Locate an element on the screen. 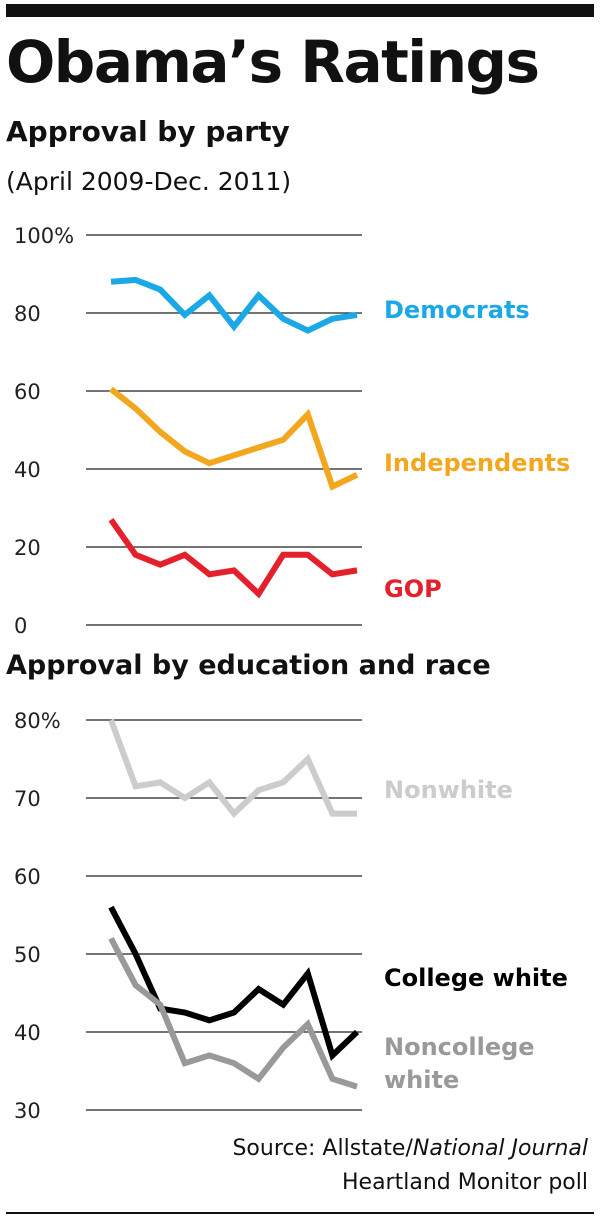 The height and width of the screenshot is (1220, 600). bottom-rule is located at coordinates (300, 1213).